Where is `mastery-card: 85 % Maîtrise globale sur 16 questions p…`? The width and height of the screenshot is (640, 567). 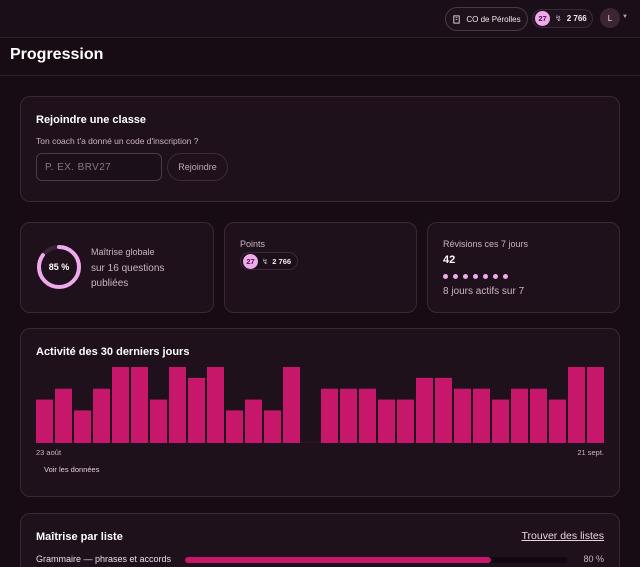 mastery-card: 85 % Maîtrise globale sur 16 questions p… is located at coordinates (117, 267).